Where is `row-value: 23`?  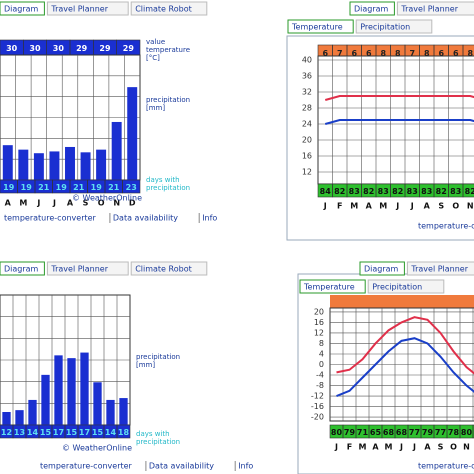
row-value: 23 is located at coordinates (131, 187).